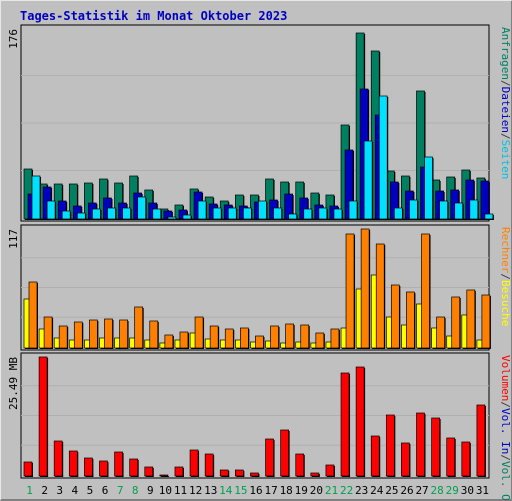 The width and height of the screenshot is (512, 501). What do you see at coordinates (421, 490) in the screenshot?
I see `x-tick-label: 27` at bounding box center [421, 490].